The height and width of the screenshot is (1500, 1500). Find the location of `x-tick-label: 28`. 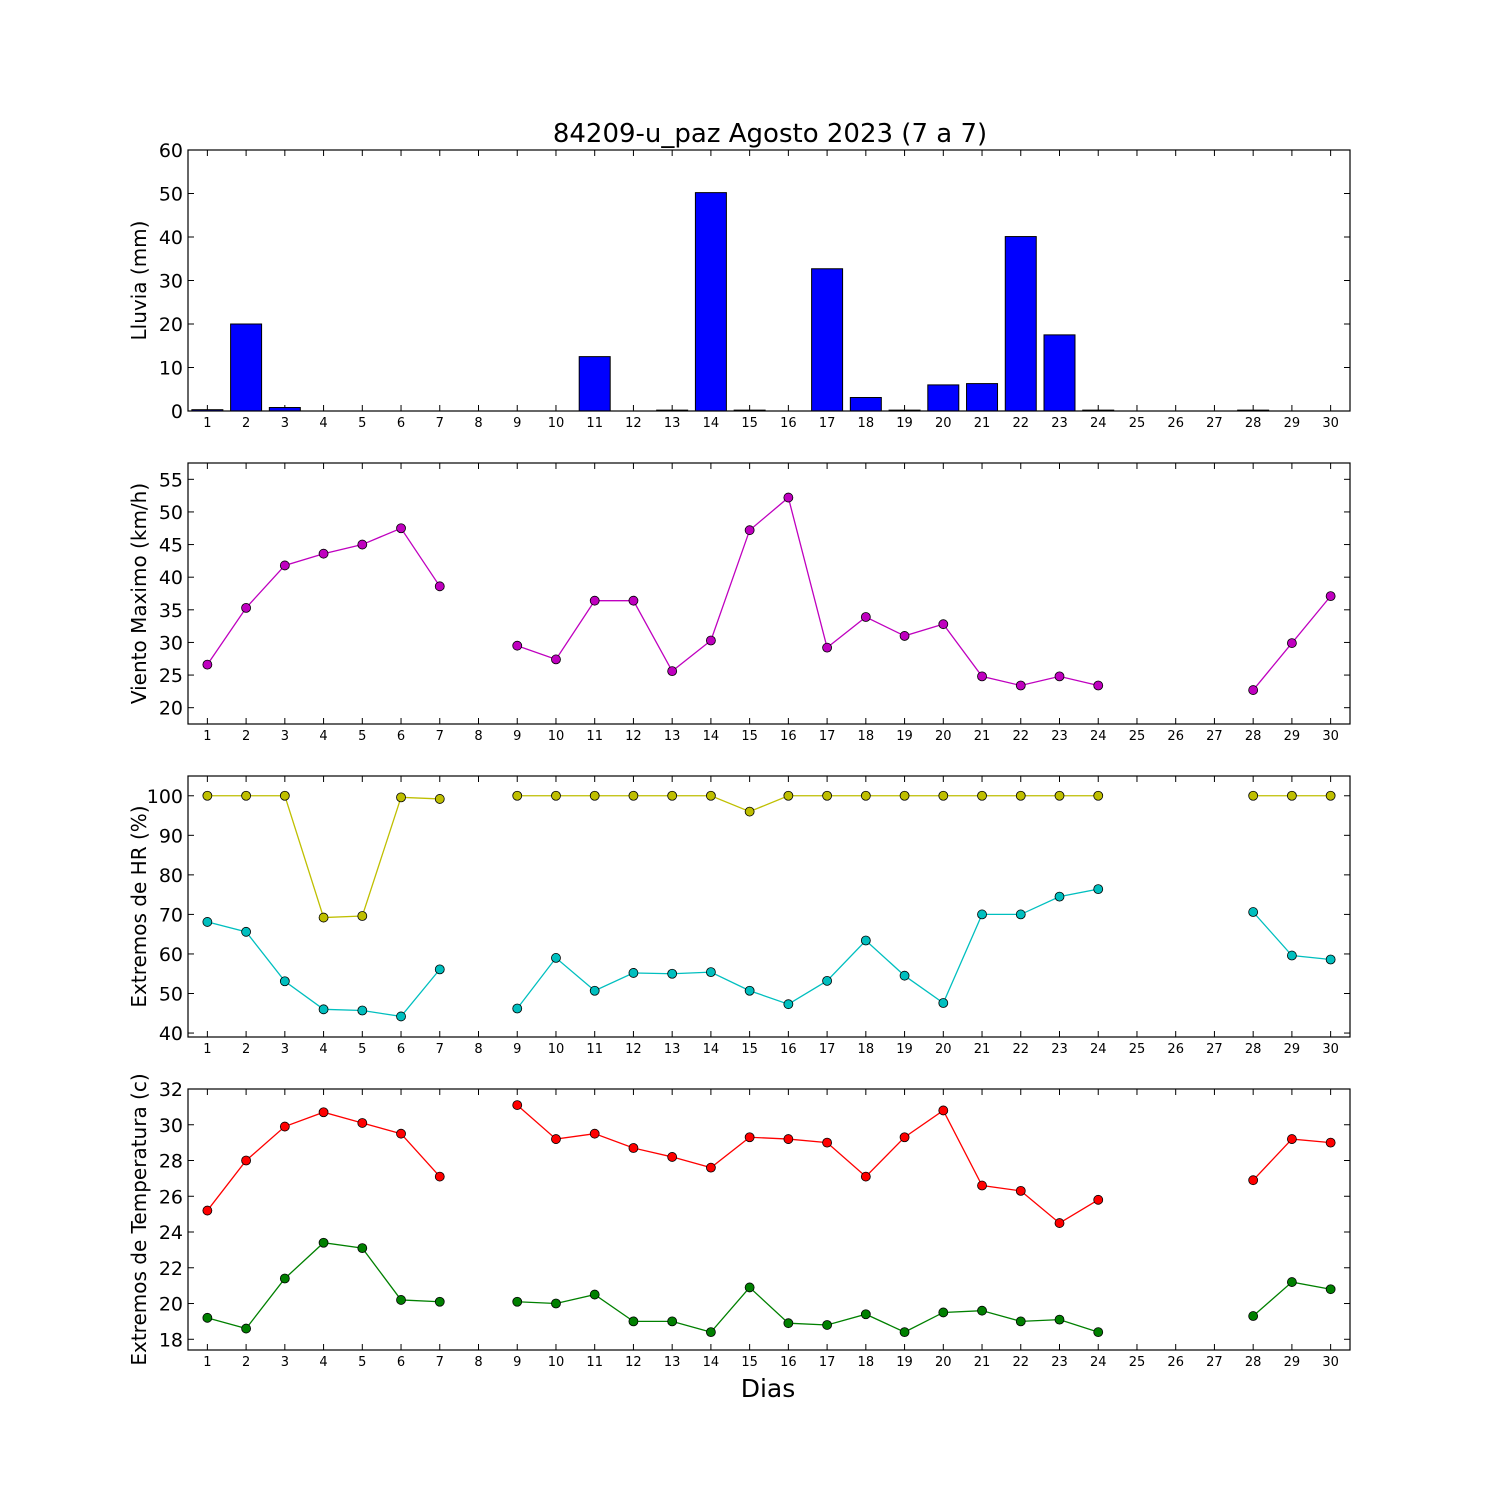

x-tick-label: 28 is located at coordinates (1253, 1362).